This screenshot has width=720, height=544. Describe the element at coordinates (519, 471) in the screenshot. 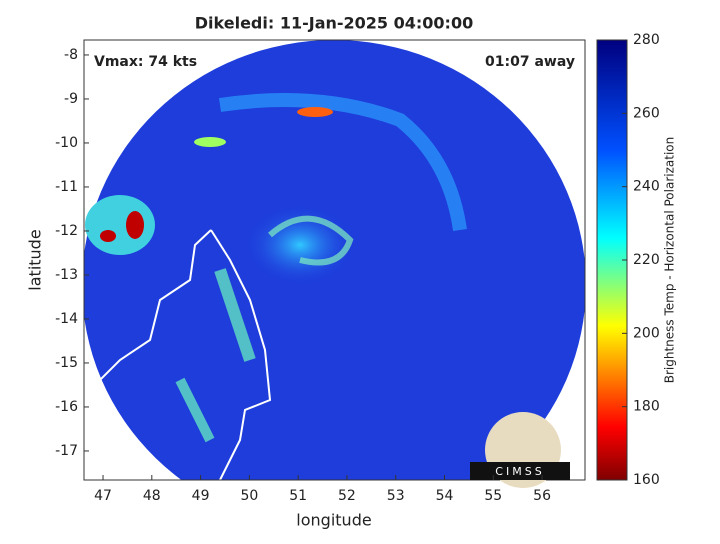

I see `logo-text: CIMSS` at that location.